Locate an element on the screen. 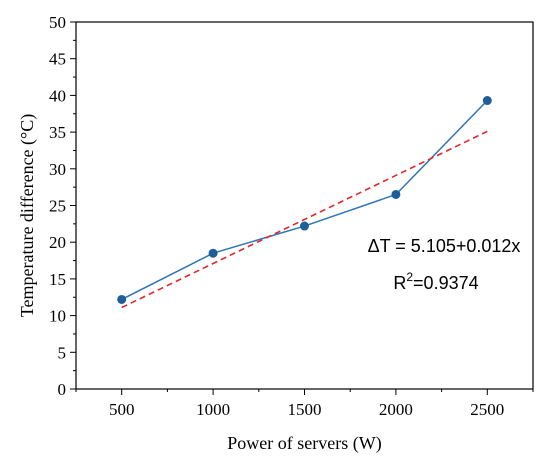 The height and width of the screenshot is (464, 550). r-squared-superscript: 2 is located at coordinates (409, 277).